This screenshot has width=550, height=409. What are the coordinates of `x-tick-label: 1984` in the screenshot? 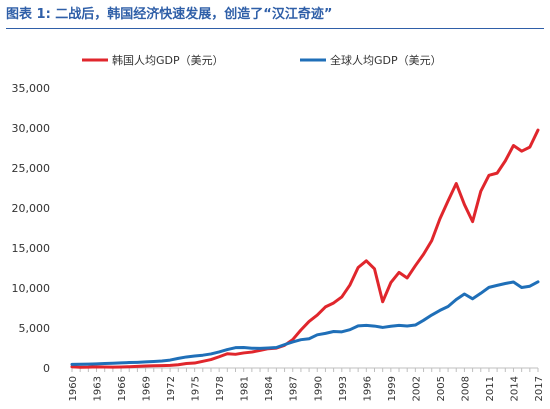 It's located at (269, 388).